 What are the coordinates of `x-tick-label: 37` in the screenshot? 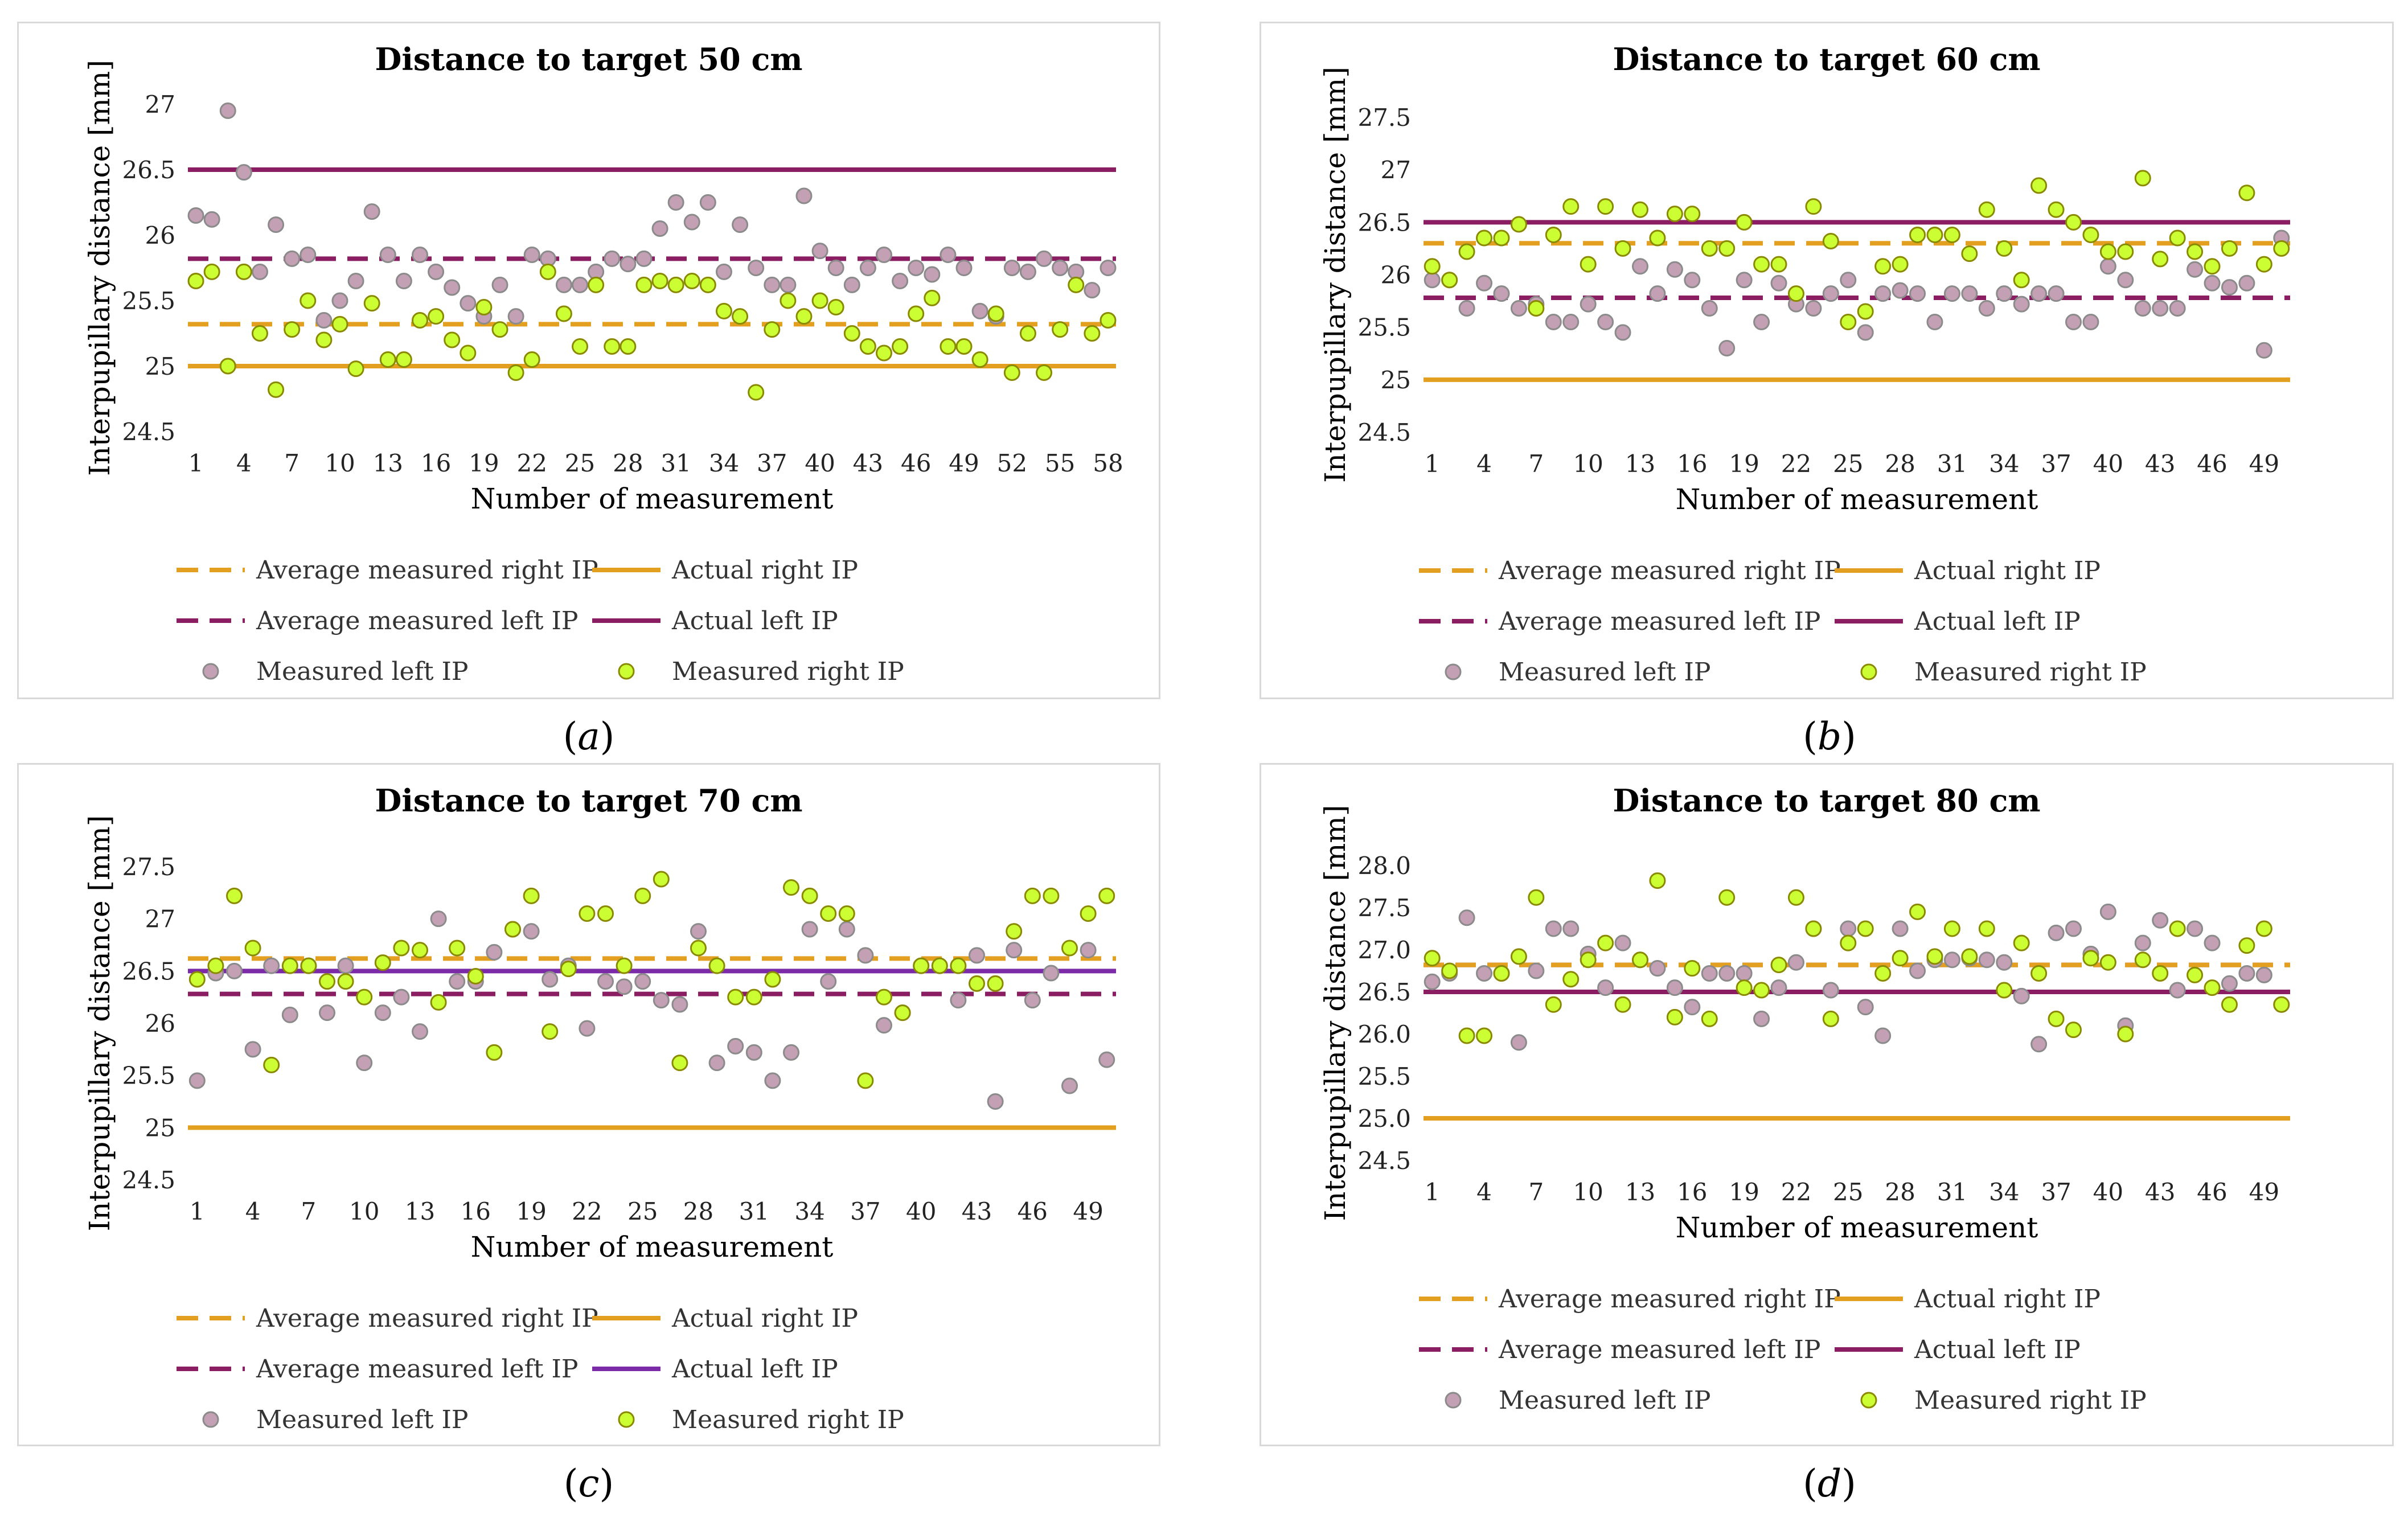 It's located at (772, 463).